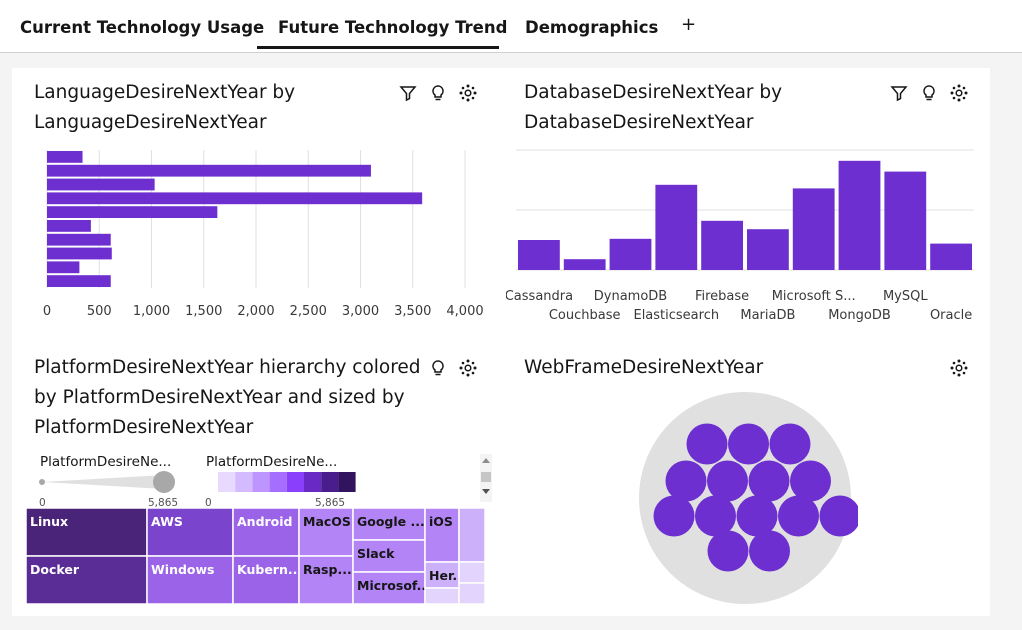 The image size is (1022, 630). What do you see at coordinates (167, 521) in the screenshot?
I see `treemap-label: AWS` at bounding box center [167, 521].